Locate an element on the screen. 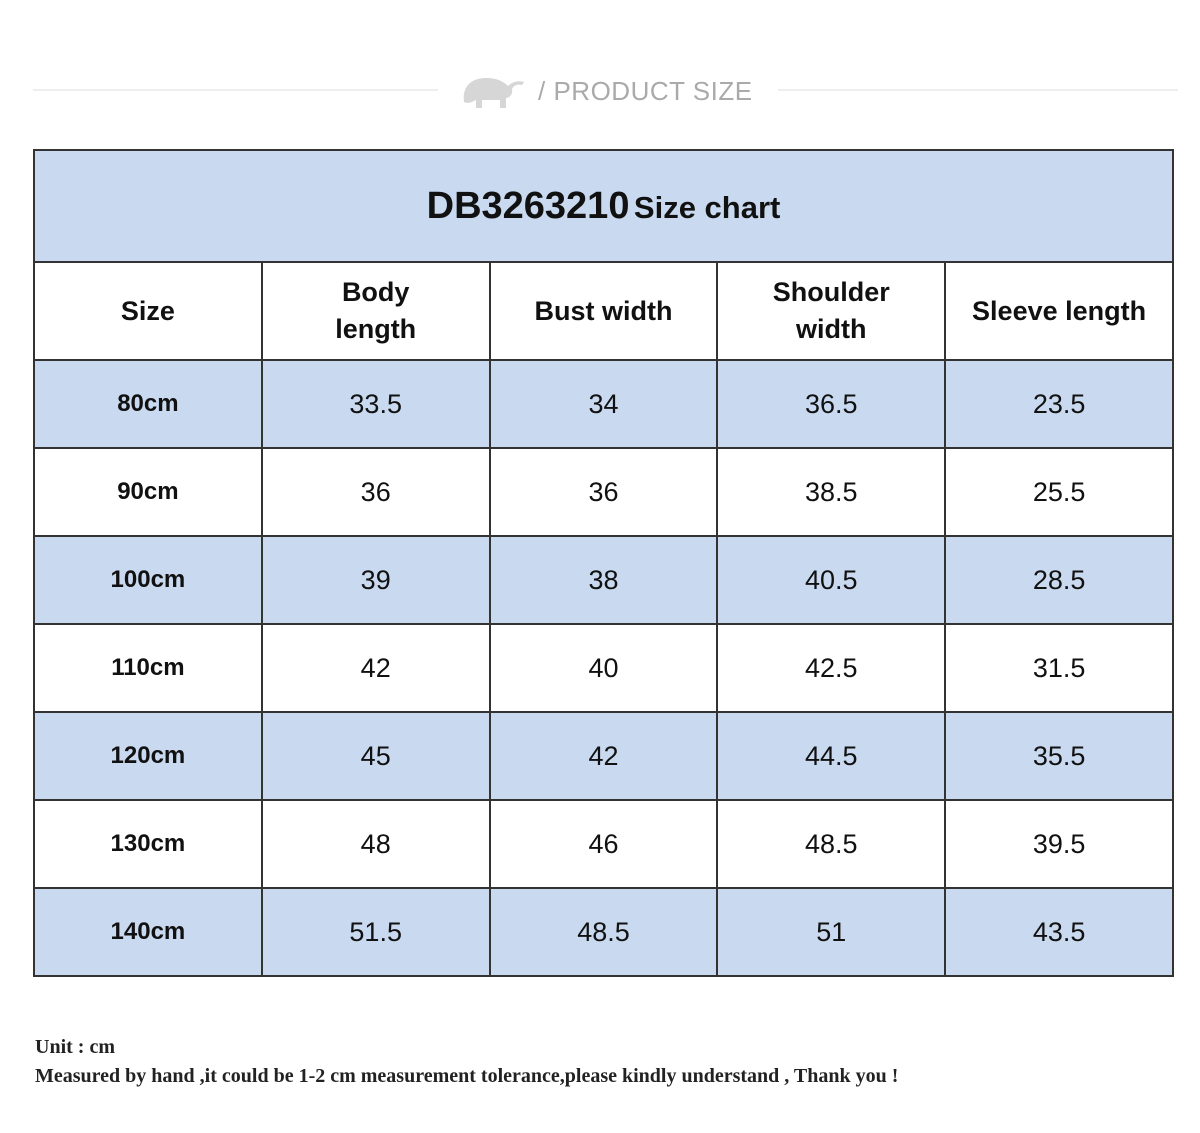 Image resolution: width=1200 pixels, height=1133 pixels. table-row: 80cm 33.5 34 36.5 23.5 is located at coordinates (603, 404).